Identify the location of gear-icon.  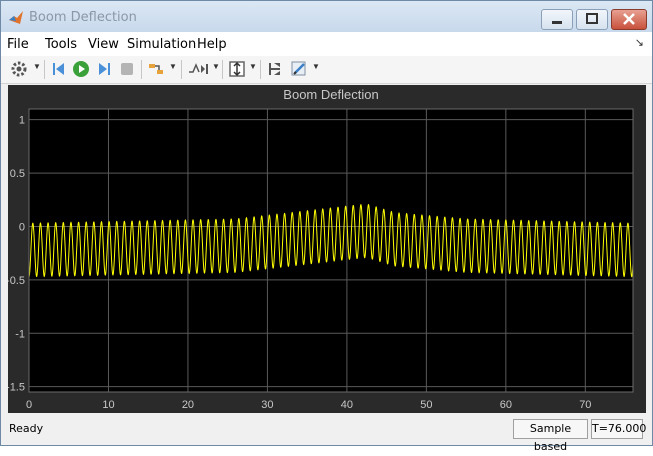
(19, 69).